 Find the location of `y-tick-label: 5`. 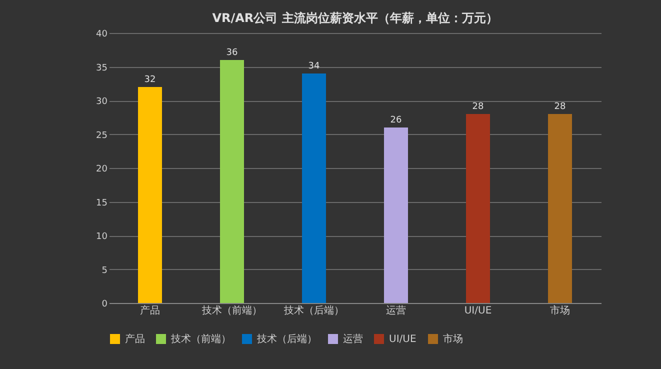

y-tick-label: 5 is located at coordinates (105, 271).